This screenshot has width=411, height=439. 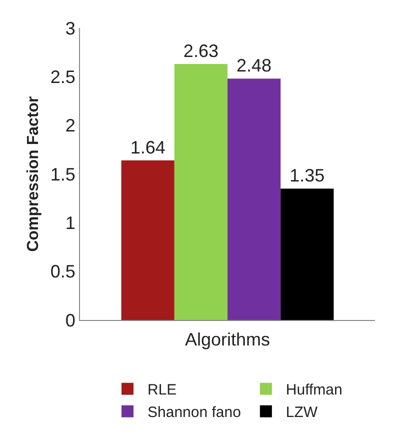 What do you see at coordinates (254, 66) in the screenshot?
I see `data-label: 2.48` at bounding box center [254, 66].